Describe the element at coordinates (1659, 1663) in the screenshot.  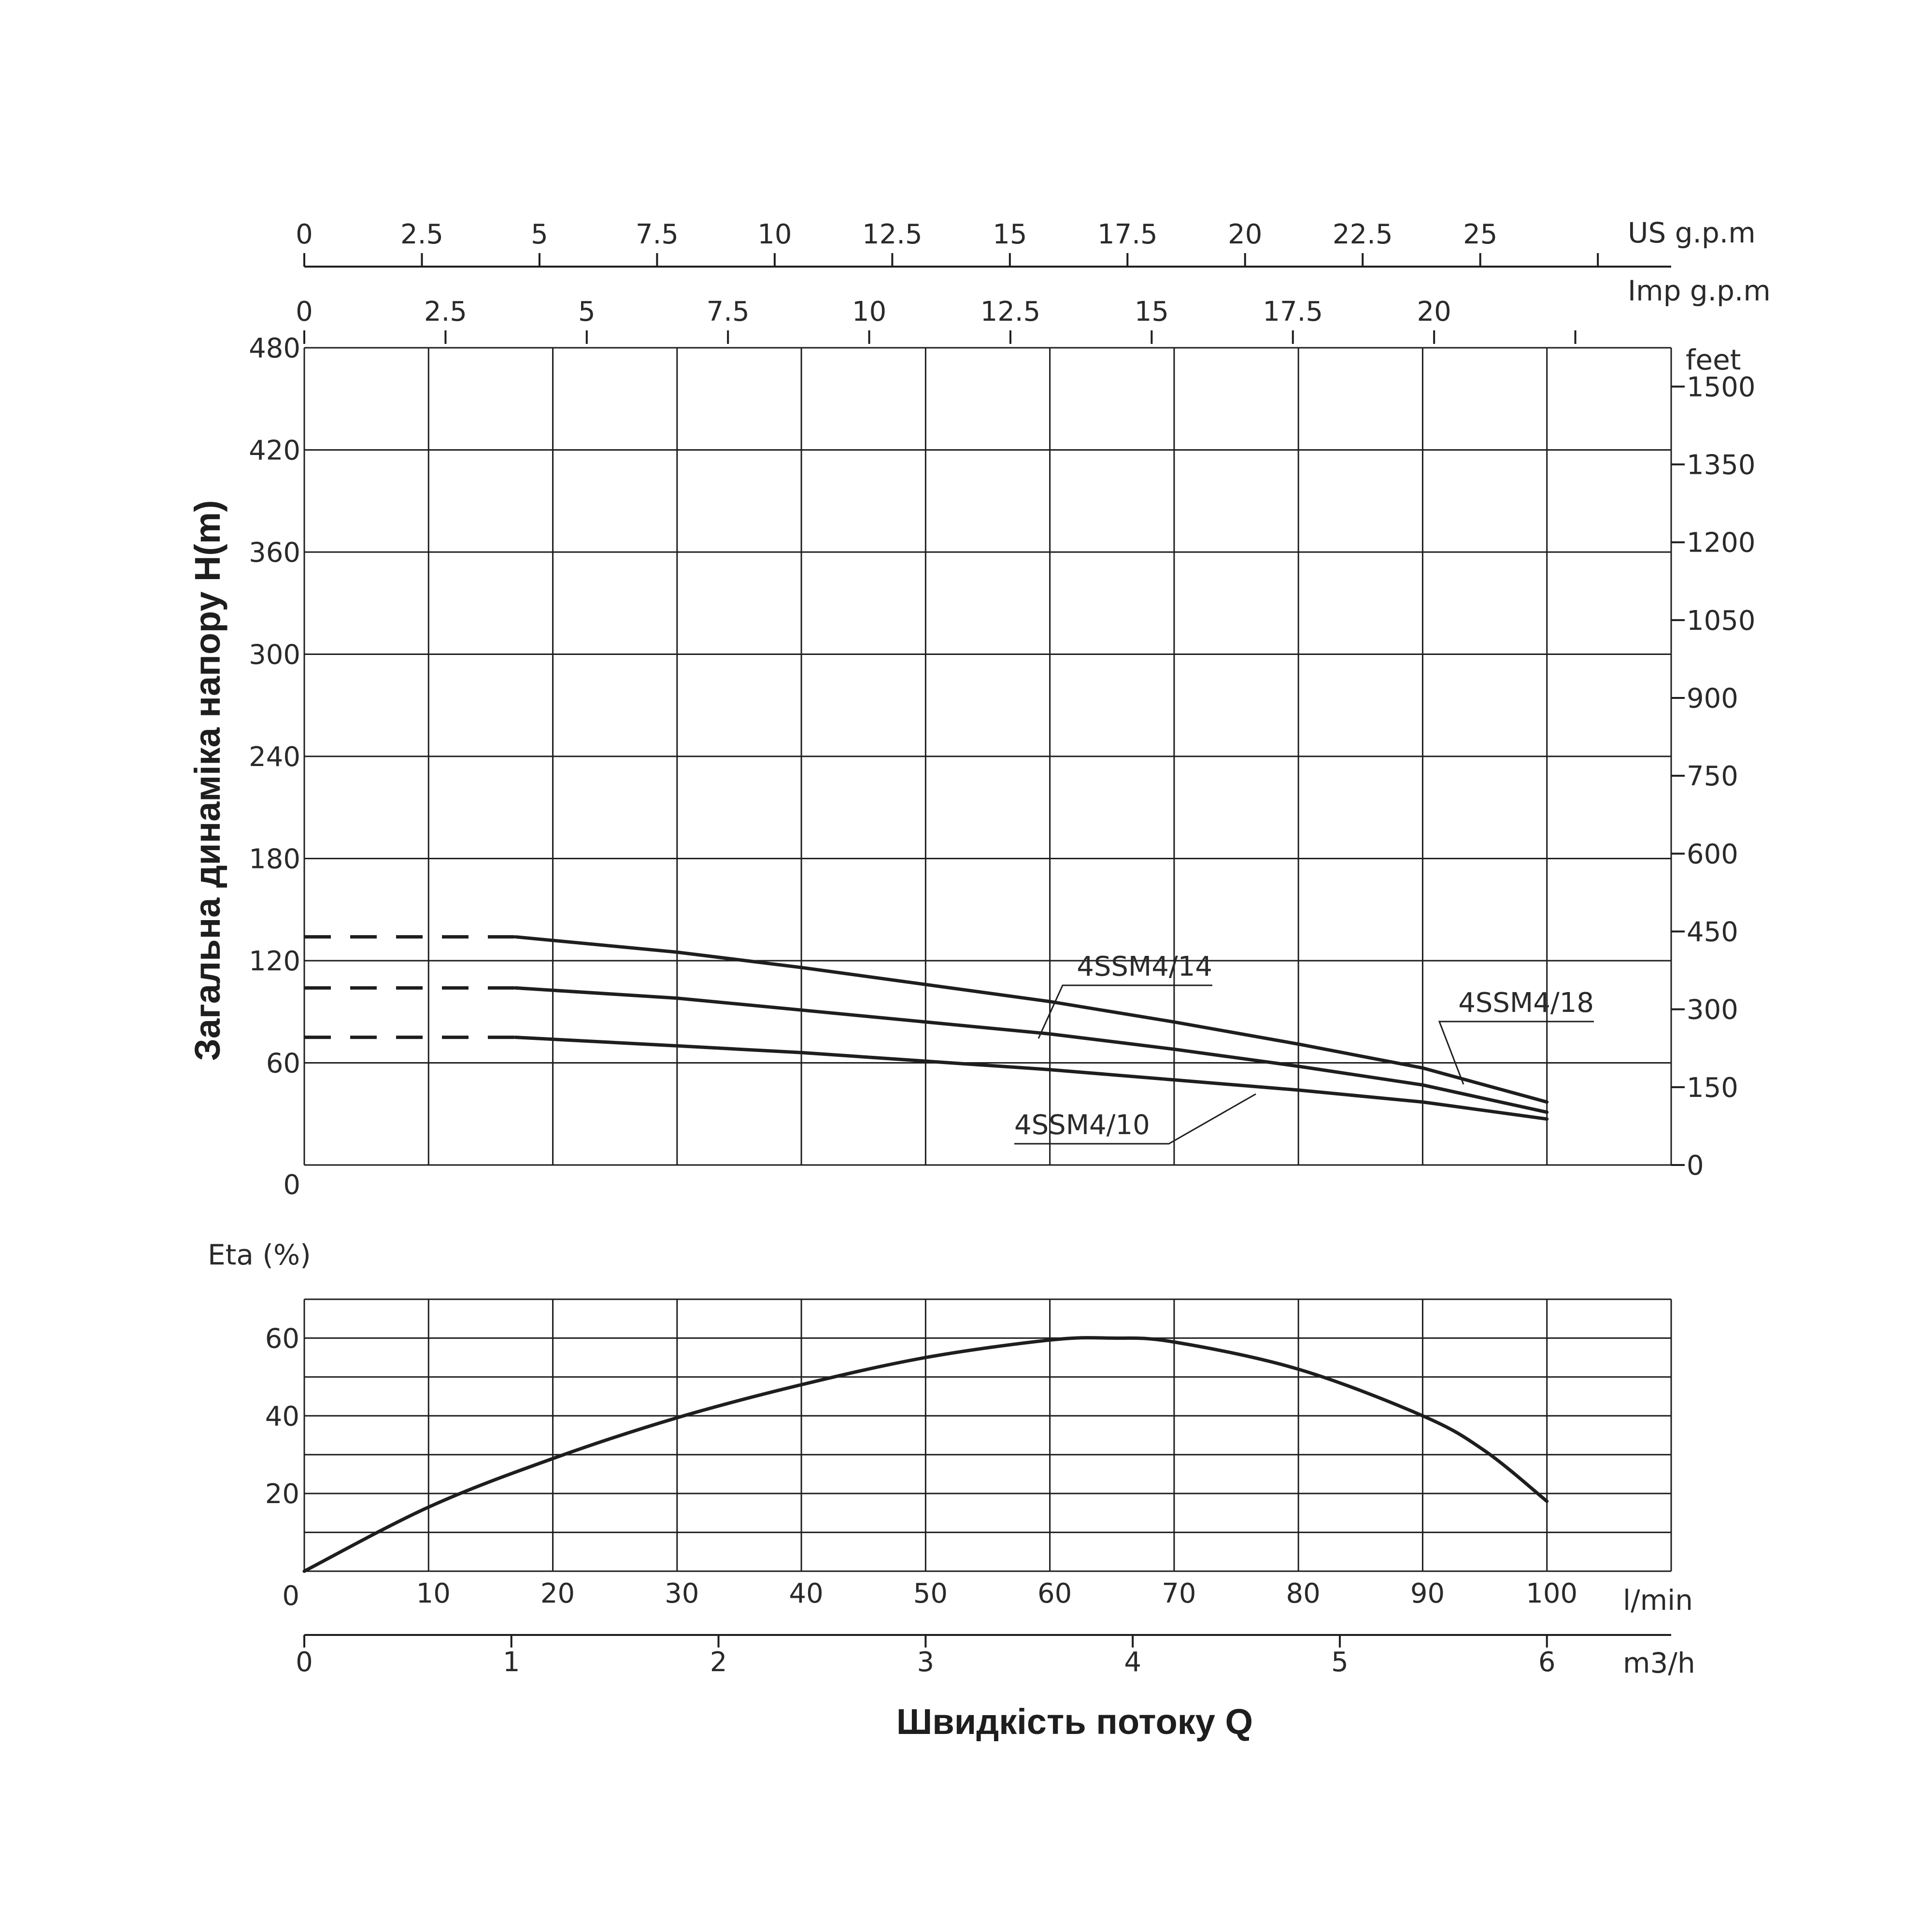
I see `m3h-unit-label: m3/h` at that location.